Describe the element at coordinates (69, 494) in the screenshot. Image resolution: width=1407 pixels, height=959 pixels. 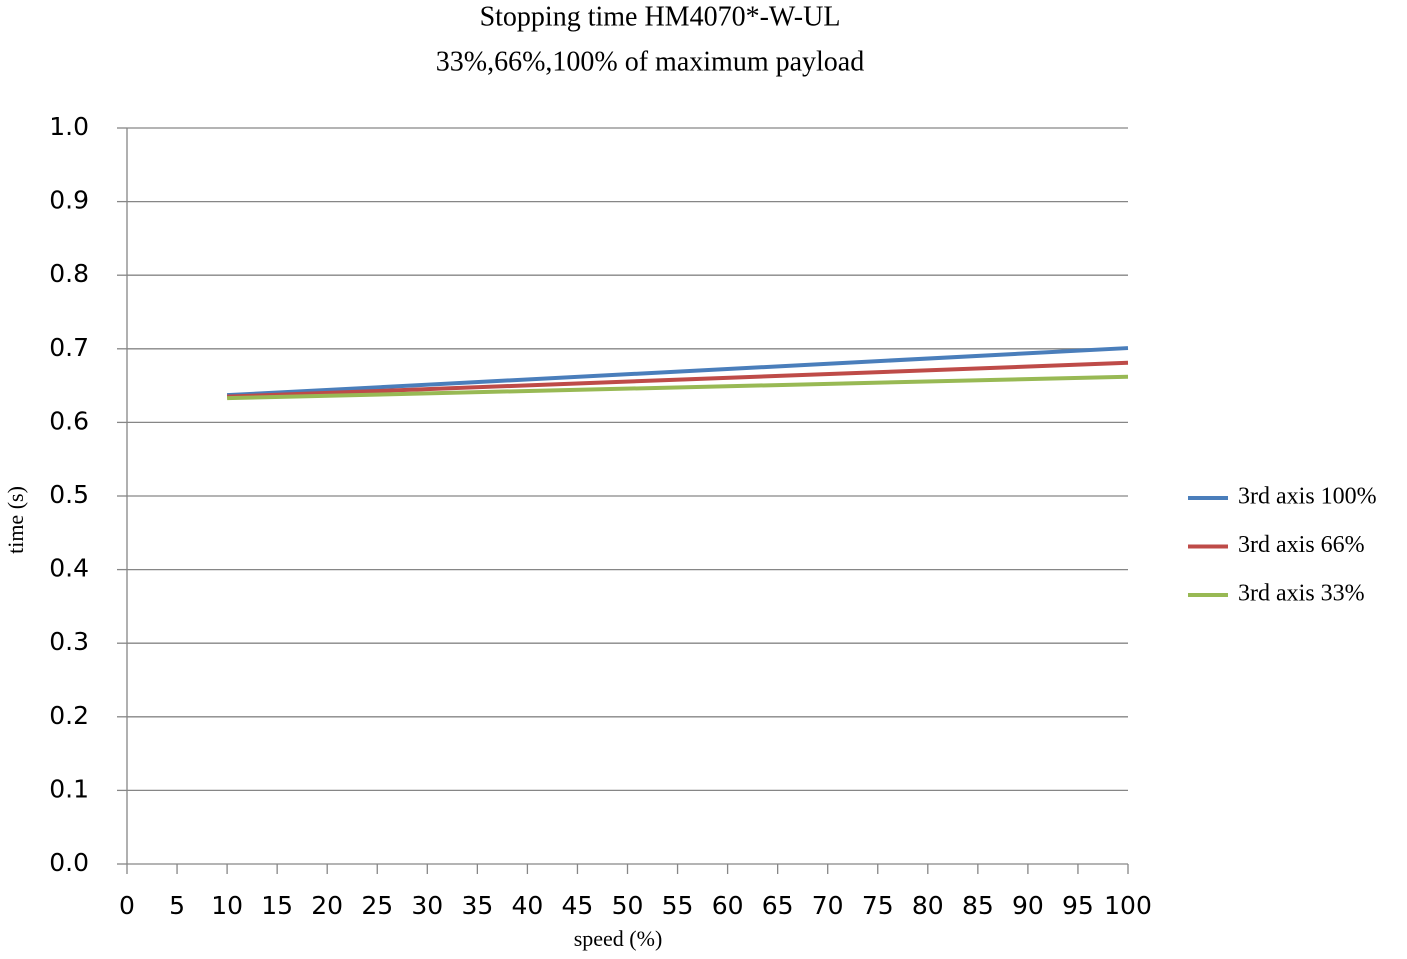
I see `y-tick-label: 0.5` at that location.